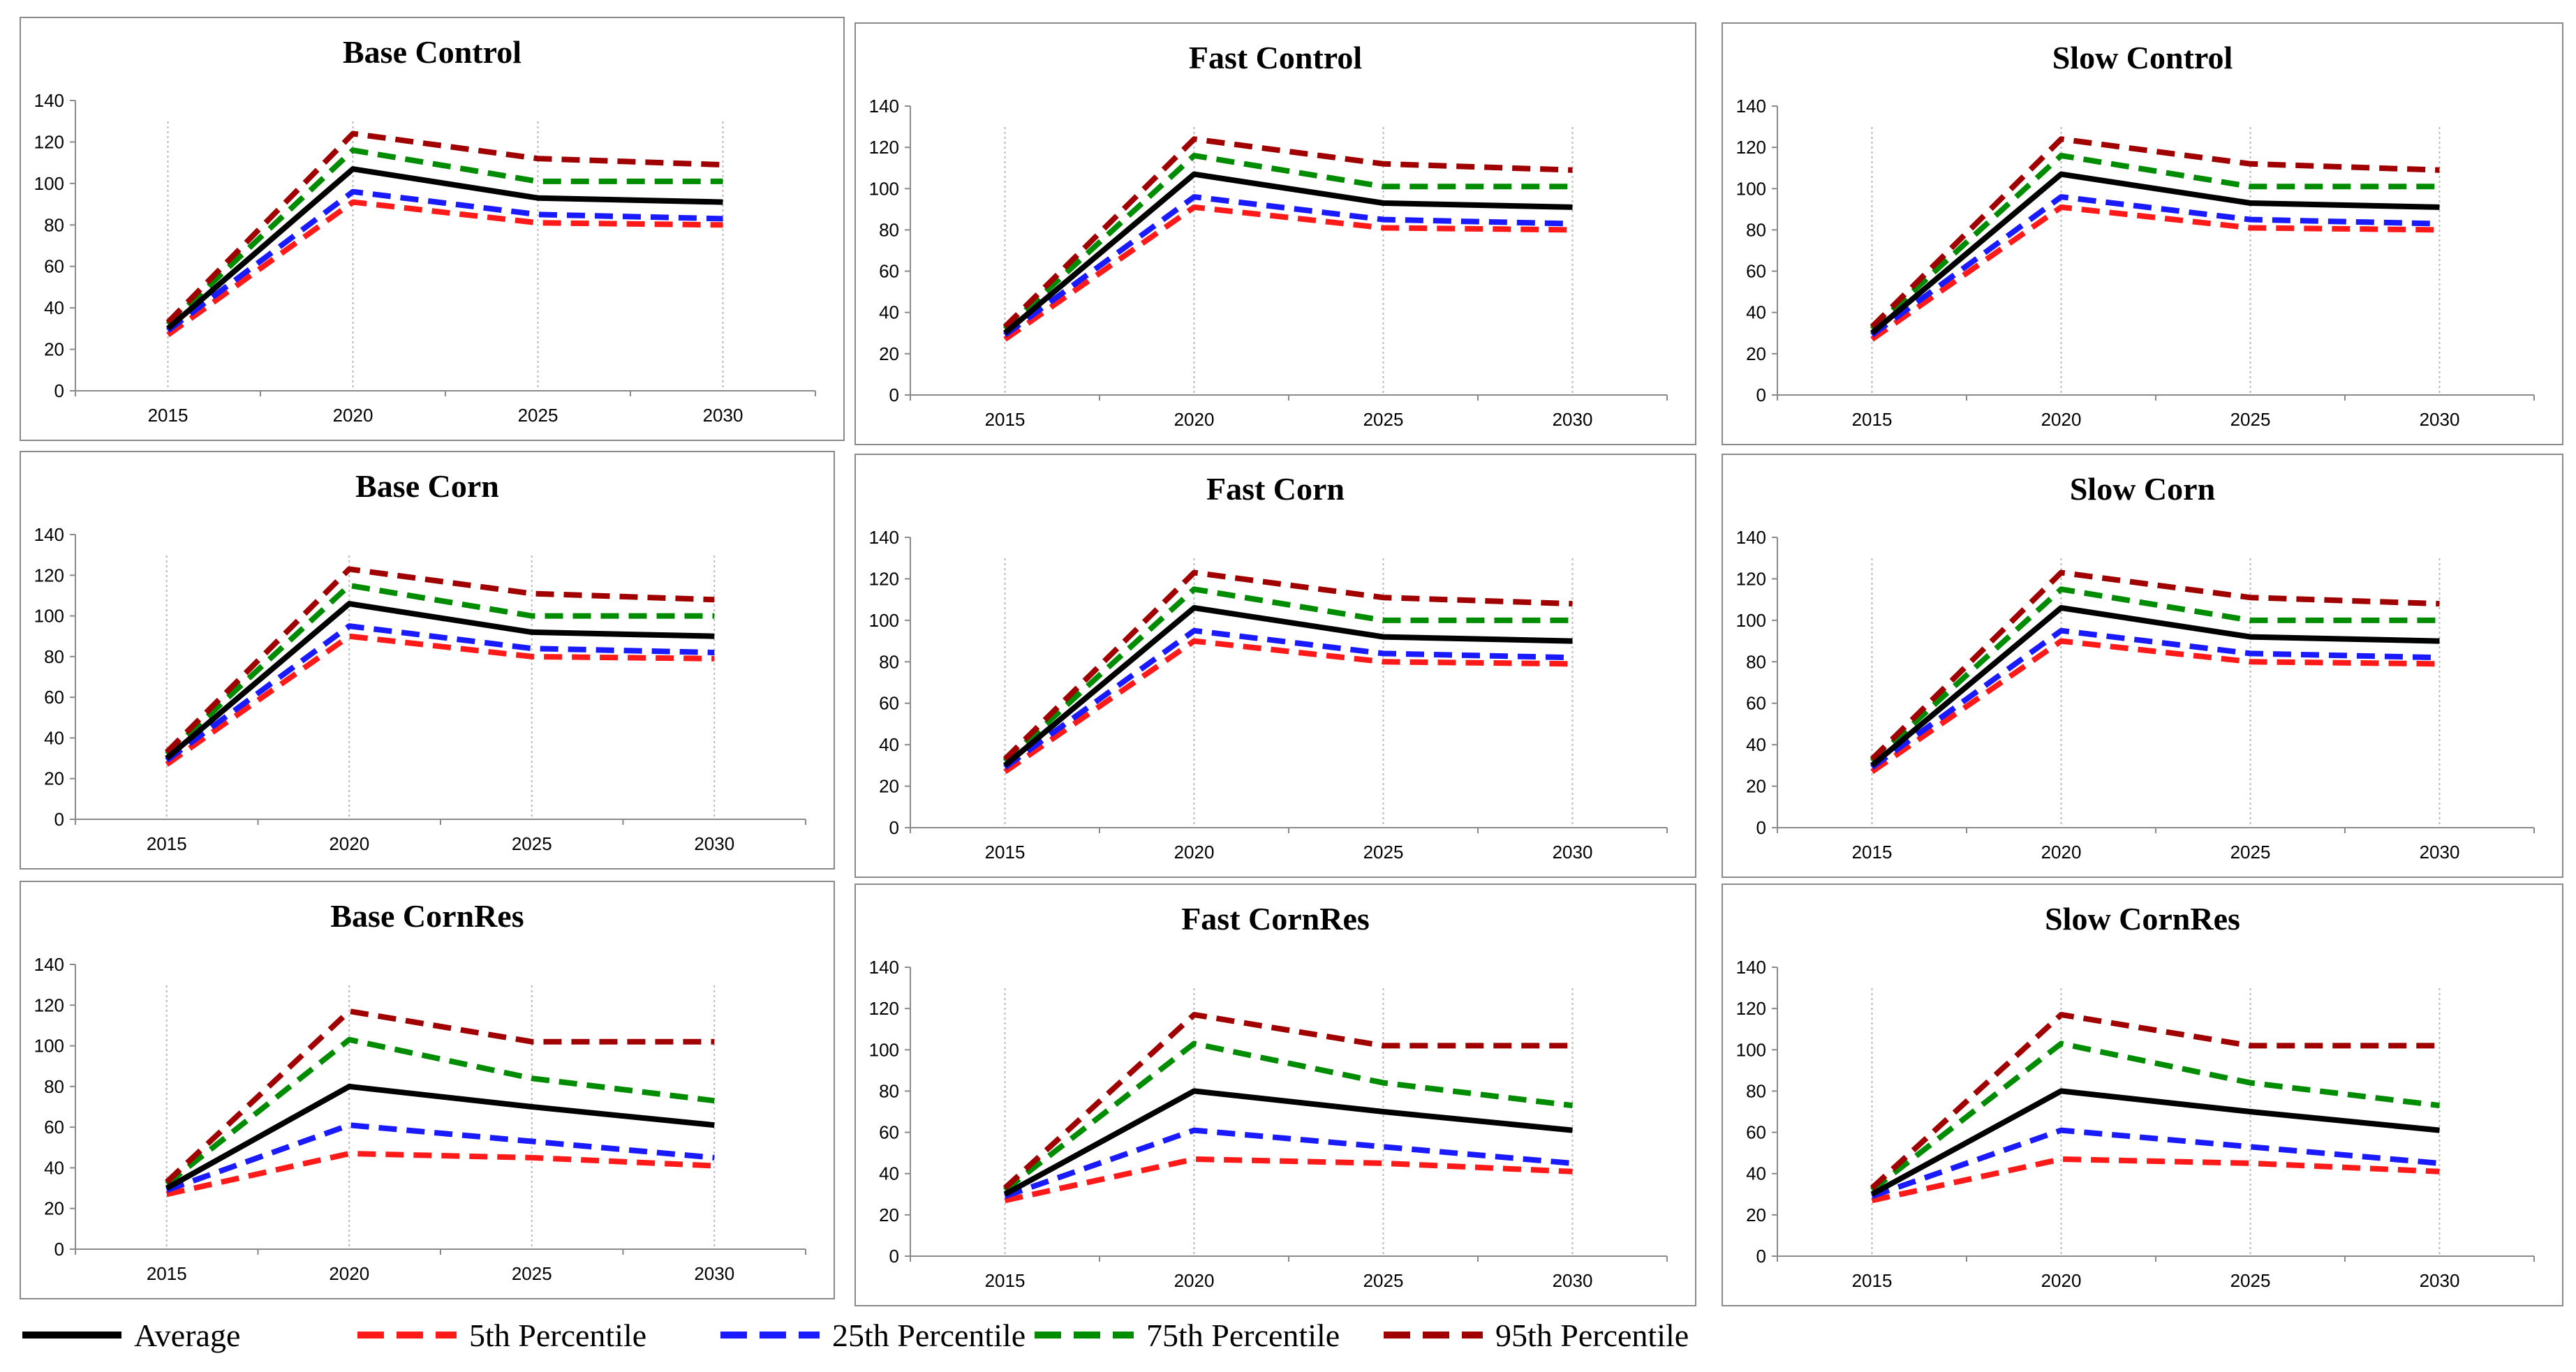 Image resolution: width=2576 pixels, height=1372 pixels. I want to click on legend-swatch-75th-percentile, so click(1084, 1335).